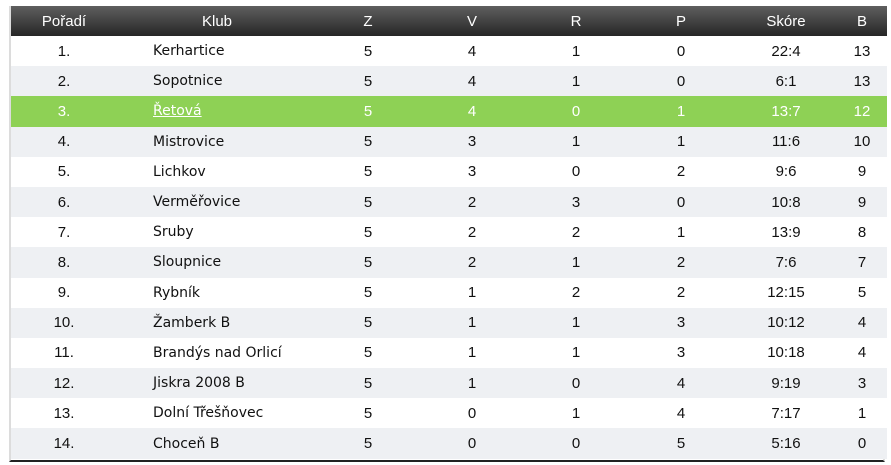 The width and height of the screenshot is (891, 465). What do you see at coordinates (449, 443) in the screenshot?
I see `table-row: 14. Choceň B 5 0 0 5 5:16 0` at bounding box center [449, 443].